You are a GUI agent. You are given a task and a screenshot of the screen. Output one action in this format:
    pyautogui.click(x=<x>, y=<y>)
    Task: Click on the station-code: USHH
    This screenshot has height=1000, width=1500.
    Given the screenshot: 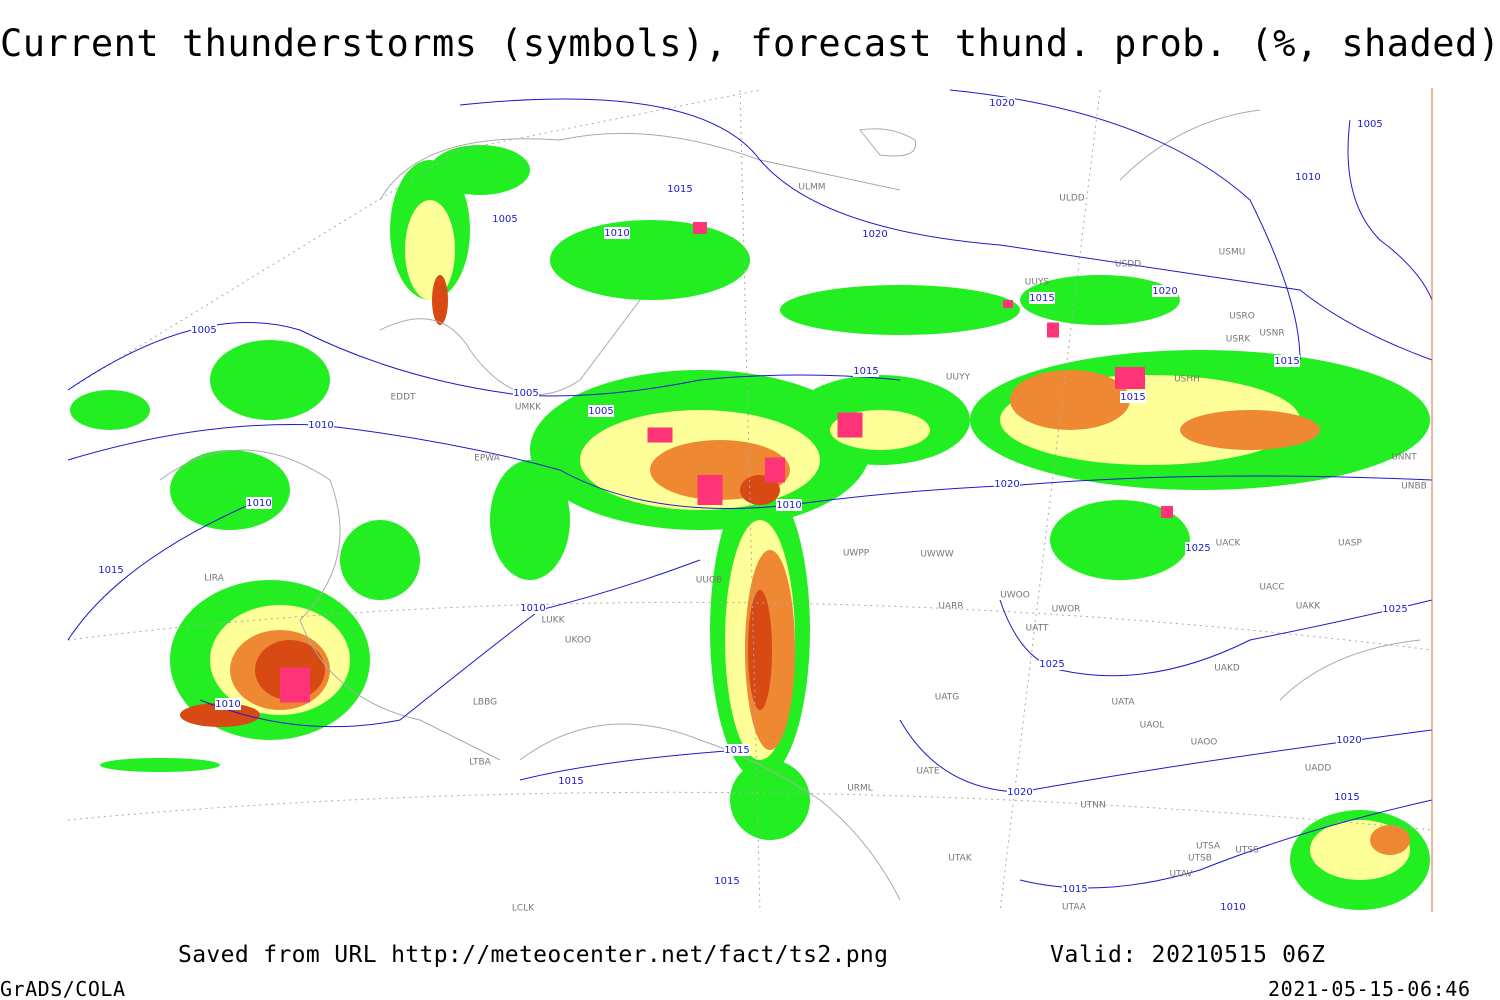 What is the action you would take?
    pyautogui.click(x=1187, y=380)
    